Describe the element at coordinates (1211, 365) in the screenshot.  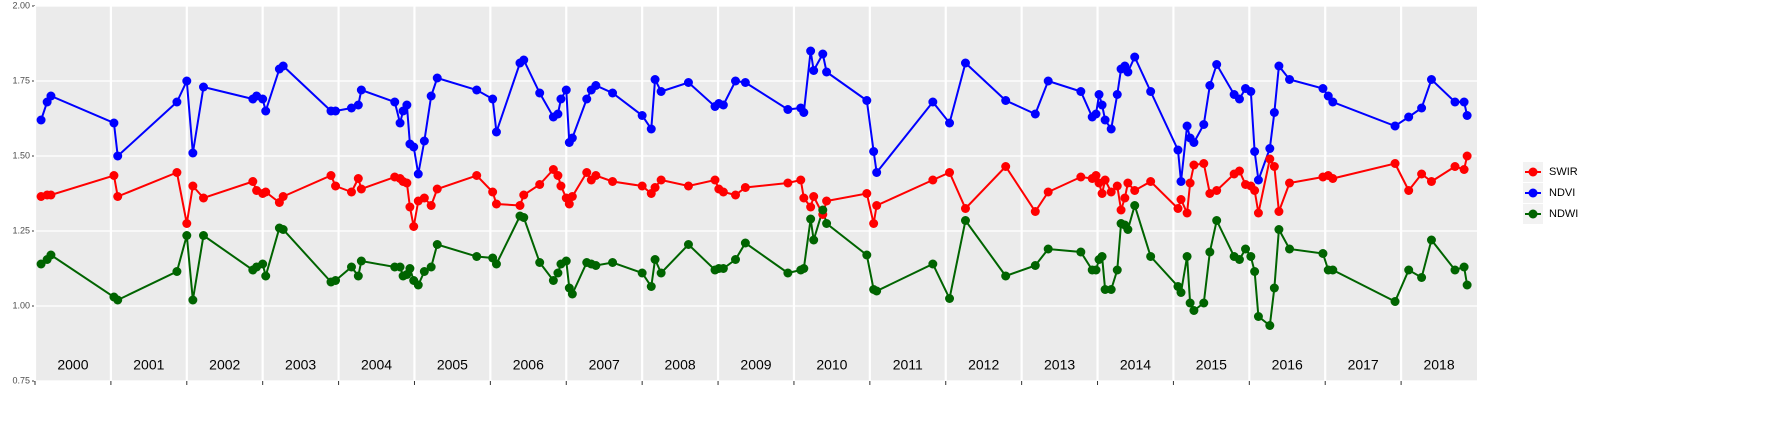
I see `year-label: 2015` at that location.